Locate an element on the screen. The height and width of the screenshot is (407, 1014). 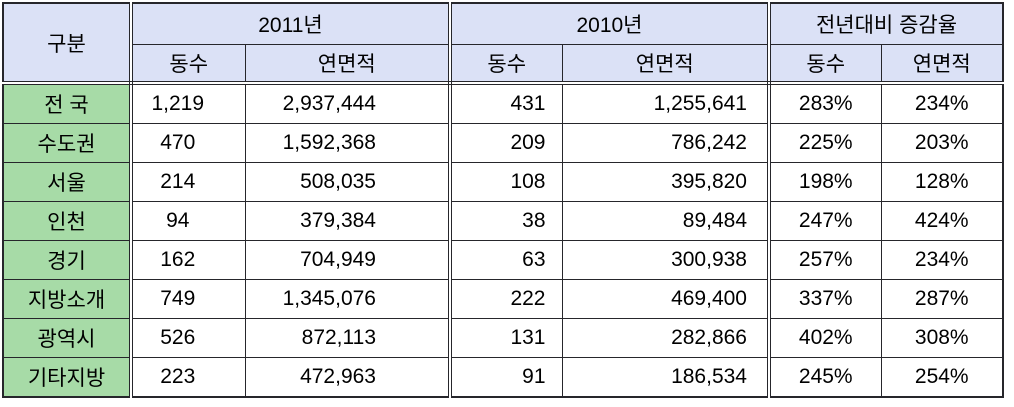
row-label: 수도권 is located at coordinates (67, 143).